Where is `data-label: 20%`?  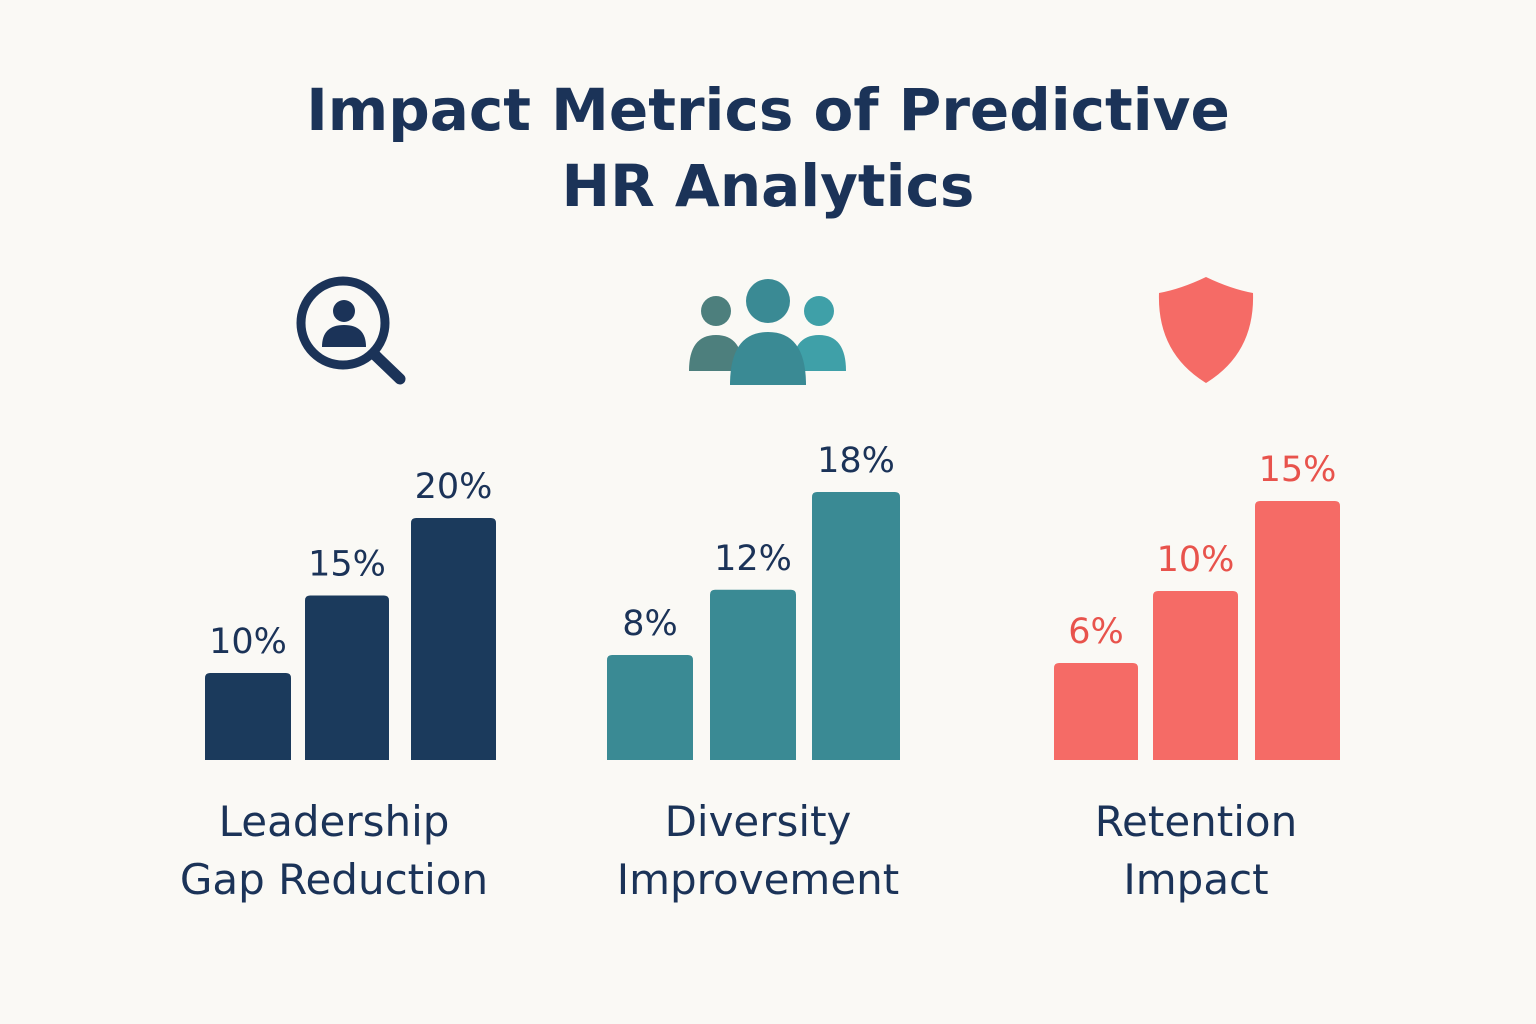 data-label: 20% is located at coordinates (454, 487).